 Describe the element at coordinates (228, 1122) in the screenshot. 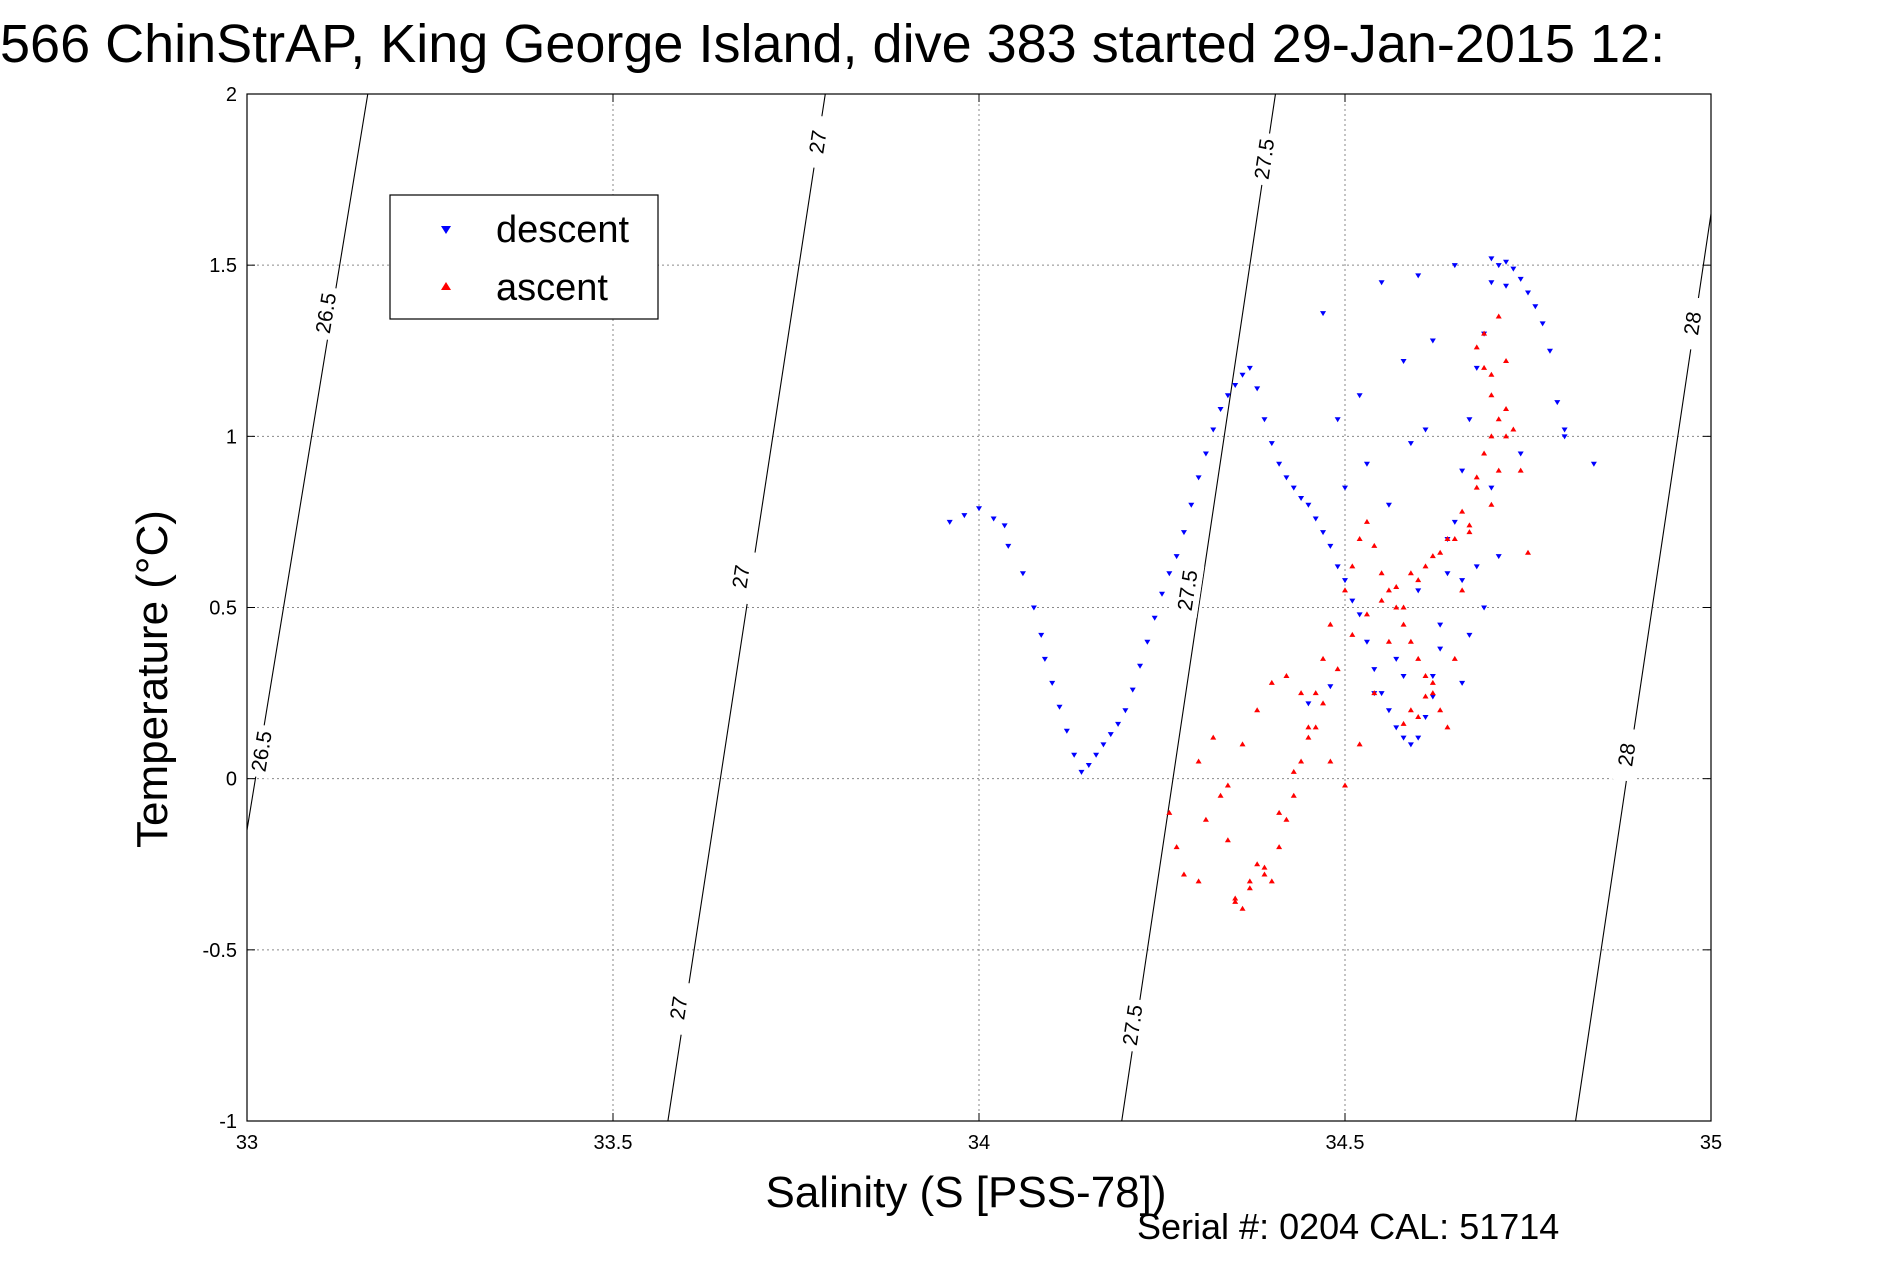

I see `y-tick-label: -1` at that location.